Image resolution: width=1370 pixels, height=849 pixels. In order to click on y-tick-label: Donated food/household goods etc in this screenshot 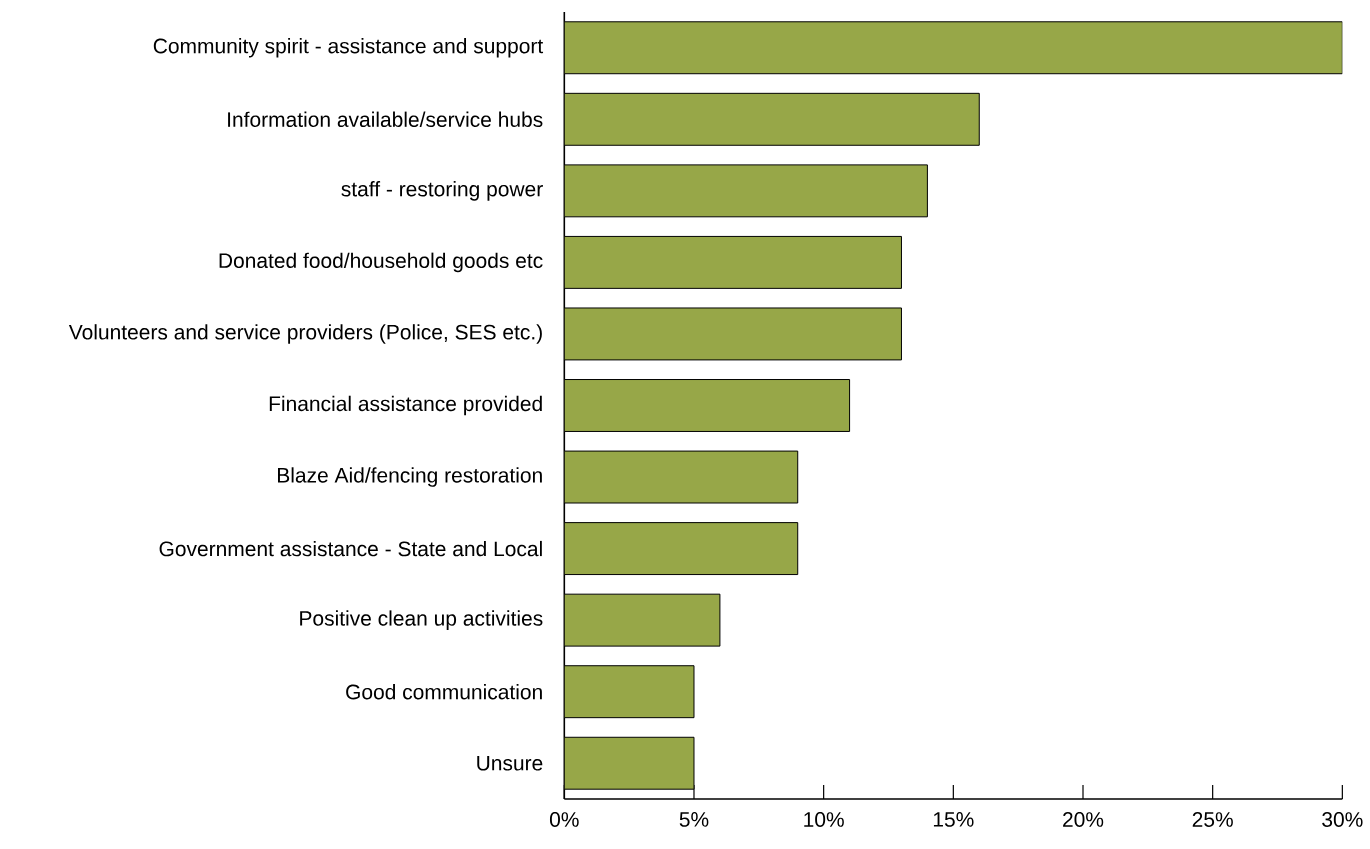, I will do `click(381, 262)`.